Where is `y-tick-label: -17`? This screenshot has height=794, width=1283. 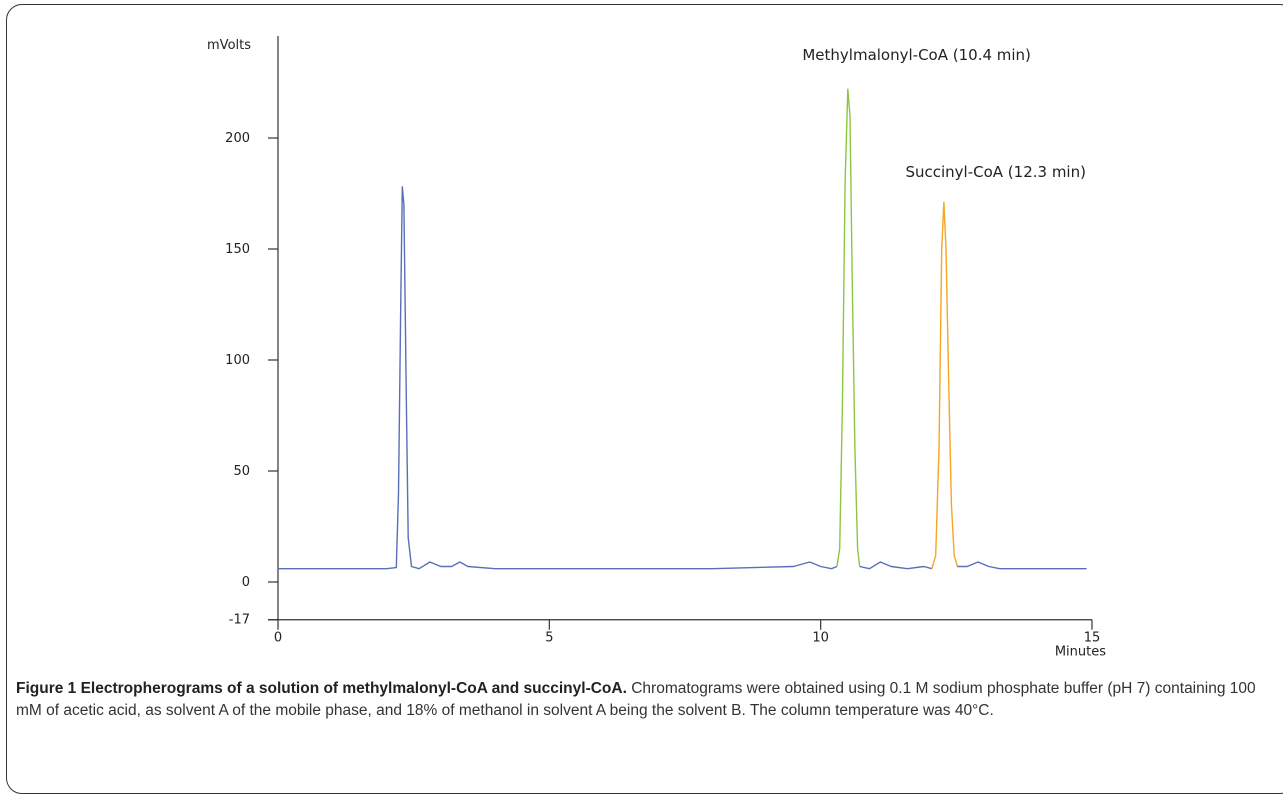 y-tick-label: -17 is located at coordinates (239, 620).